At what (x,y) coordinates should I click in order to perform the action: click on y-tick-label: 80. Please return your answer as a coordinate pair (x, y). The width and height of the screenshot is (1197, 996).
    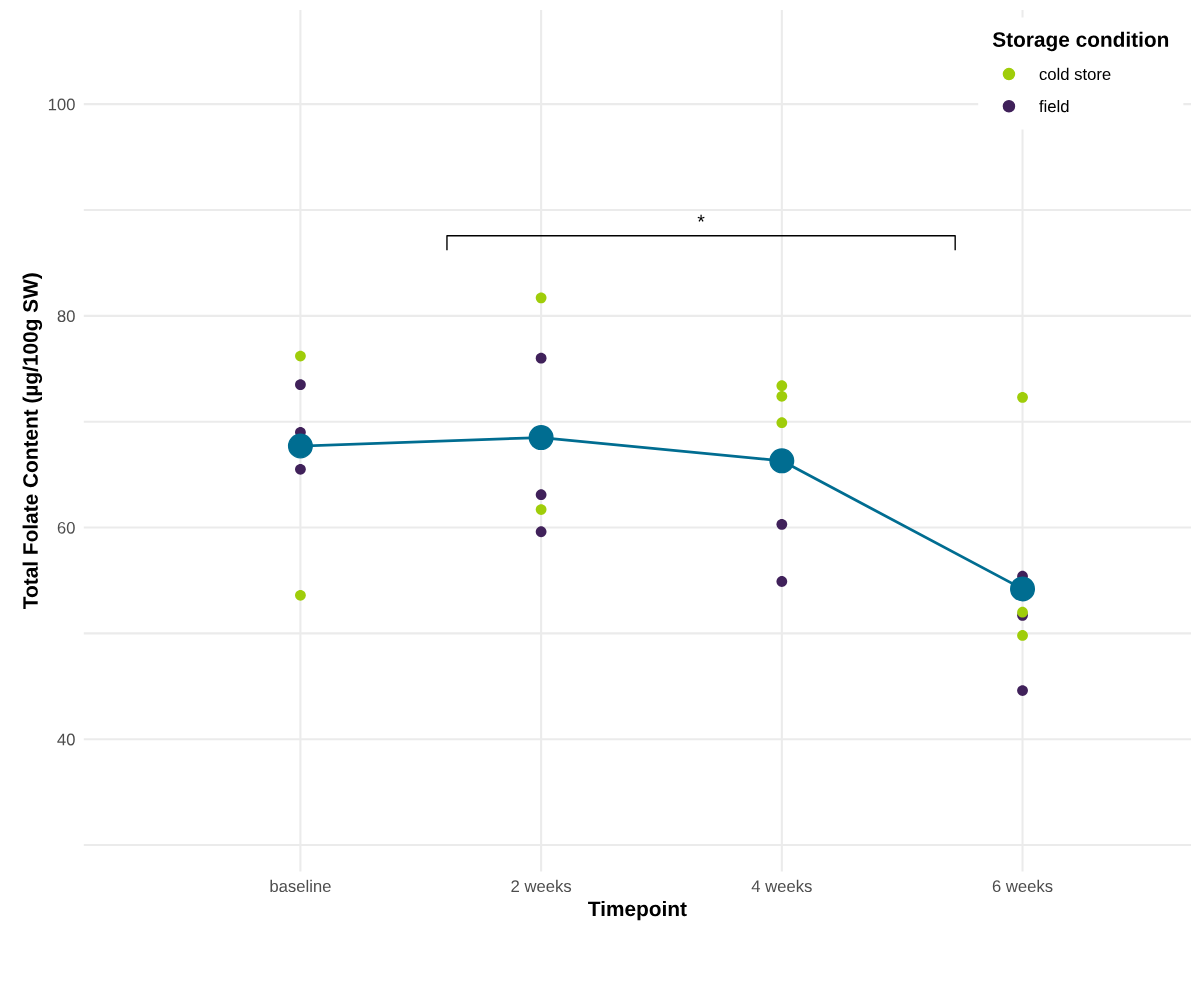
    Looking at the image, I should click on (66, 316).